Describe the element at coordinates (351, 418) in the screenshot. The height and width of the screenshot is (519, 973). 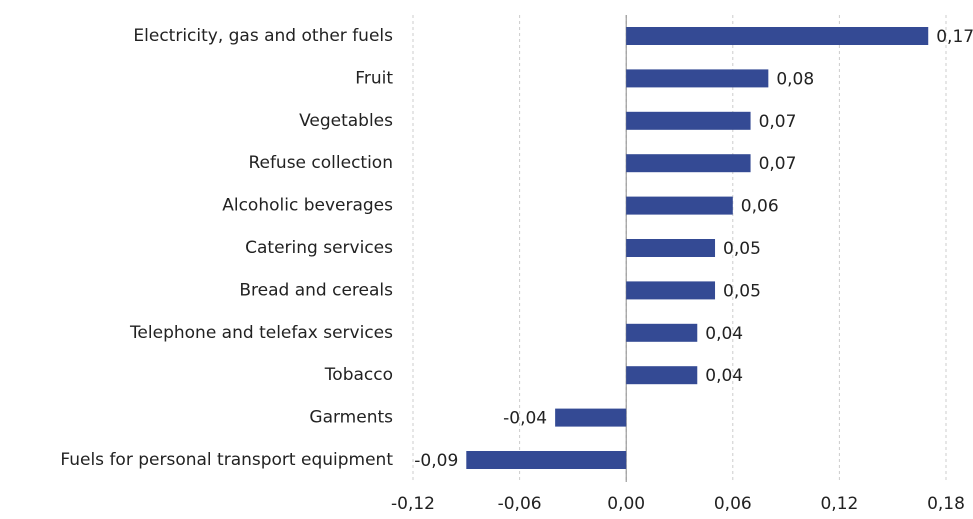
I see `category-label: Garments` at that location.